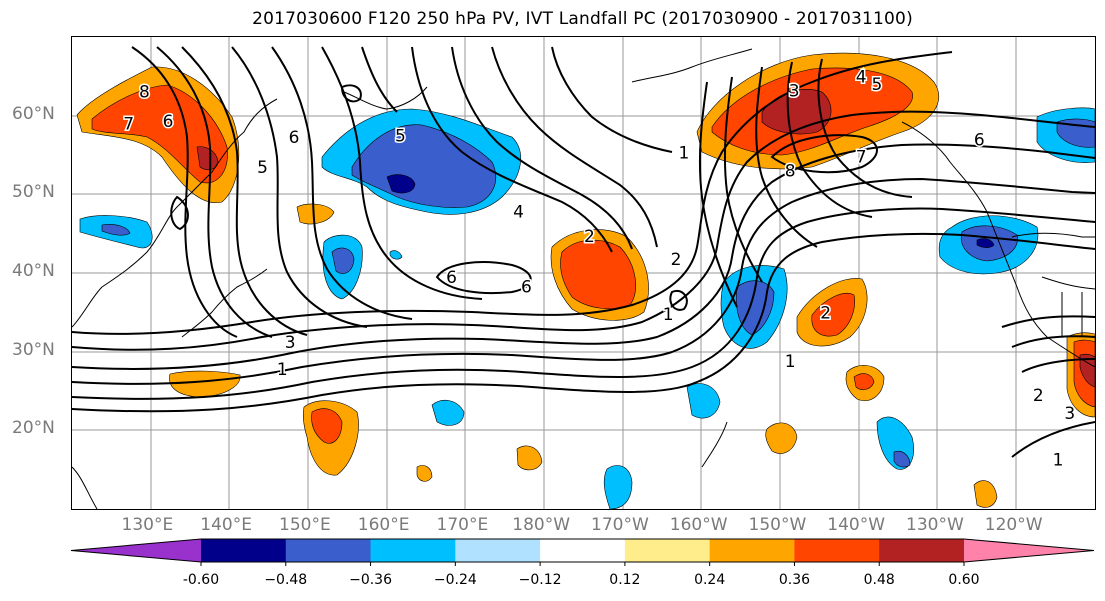 This screenshot has height=601, width=1105. What do you see at coordinates (33, 192) in the screenshot?
I see `latitude-label: 50°N` at bounding box center [33, 192].